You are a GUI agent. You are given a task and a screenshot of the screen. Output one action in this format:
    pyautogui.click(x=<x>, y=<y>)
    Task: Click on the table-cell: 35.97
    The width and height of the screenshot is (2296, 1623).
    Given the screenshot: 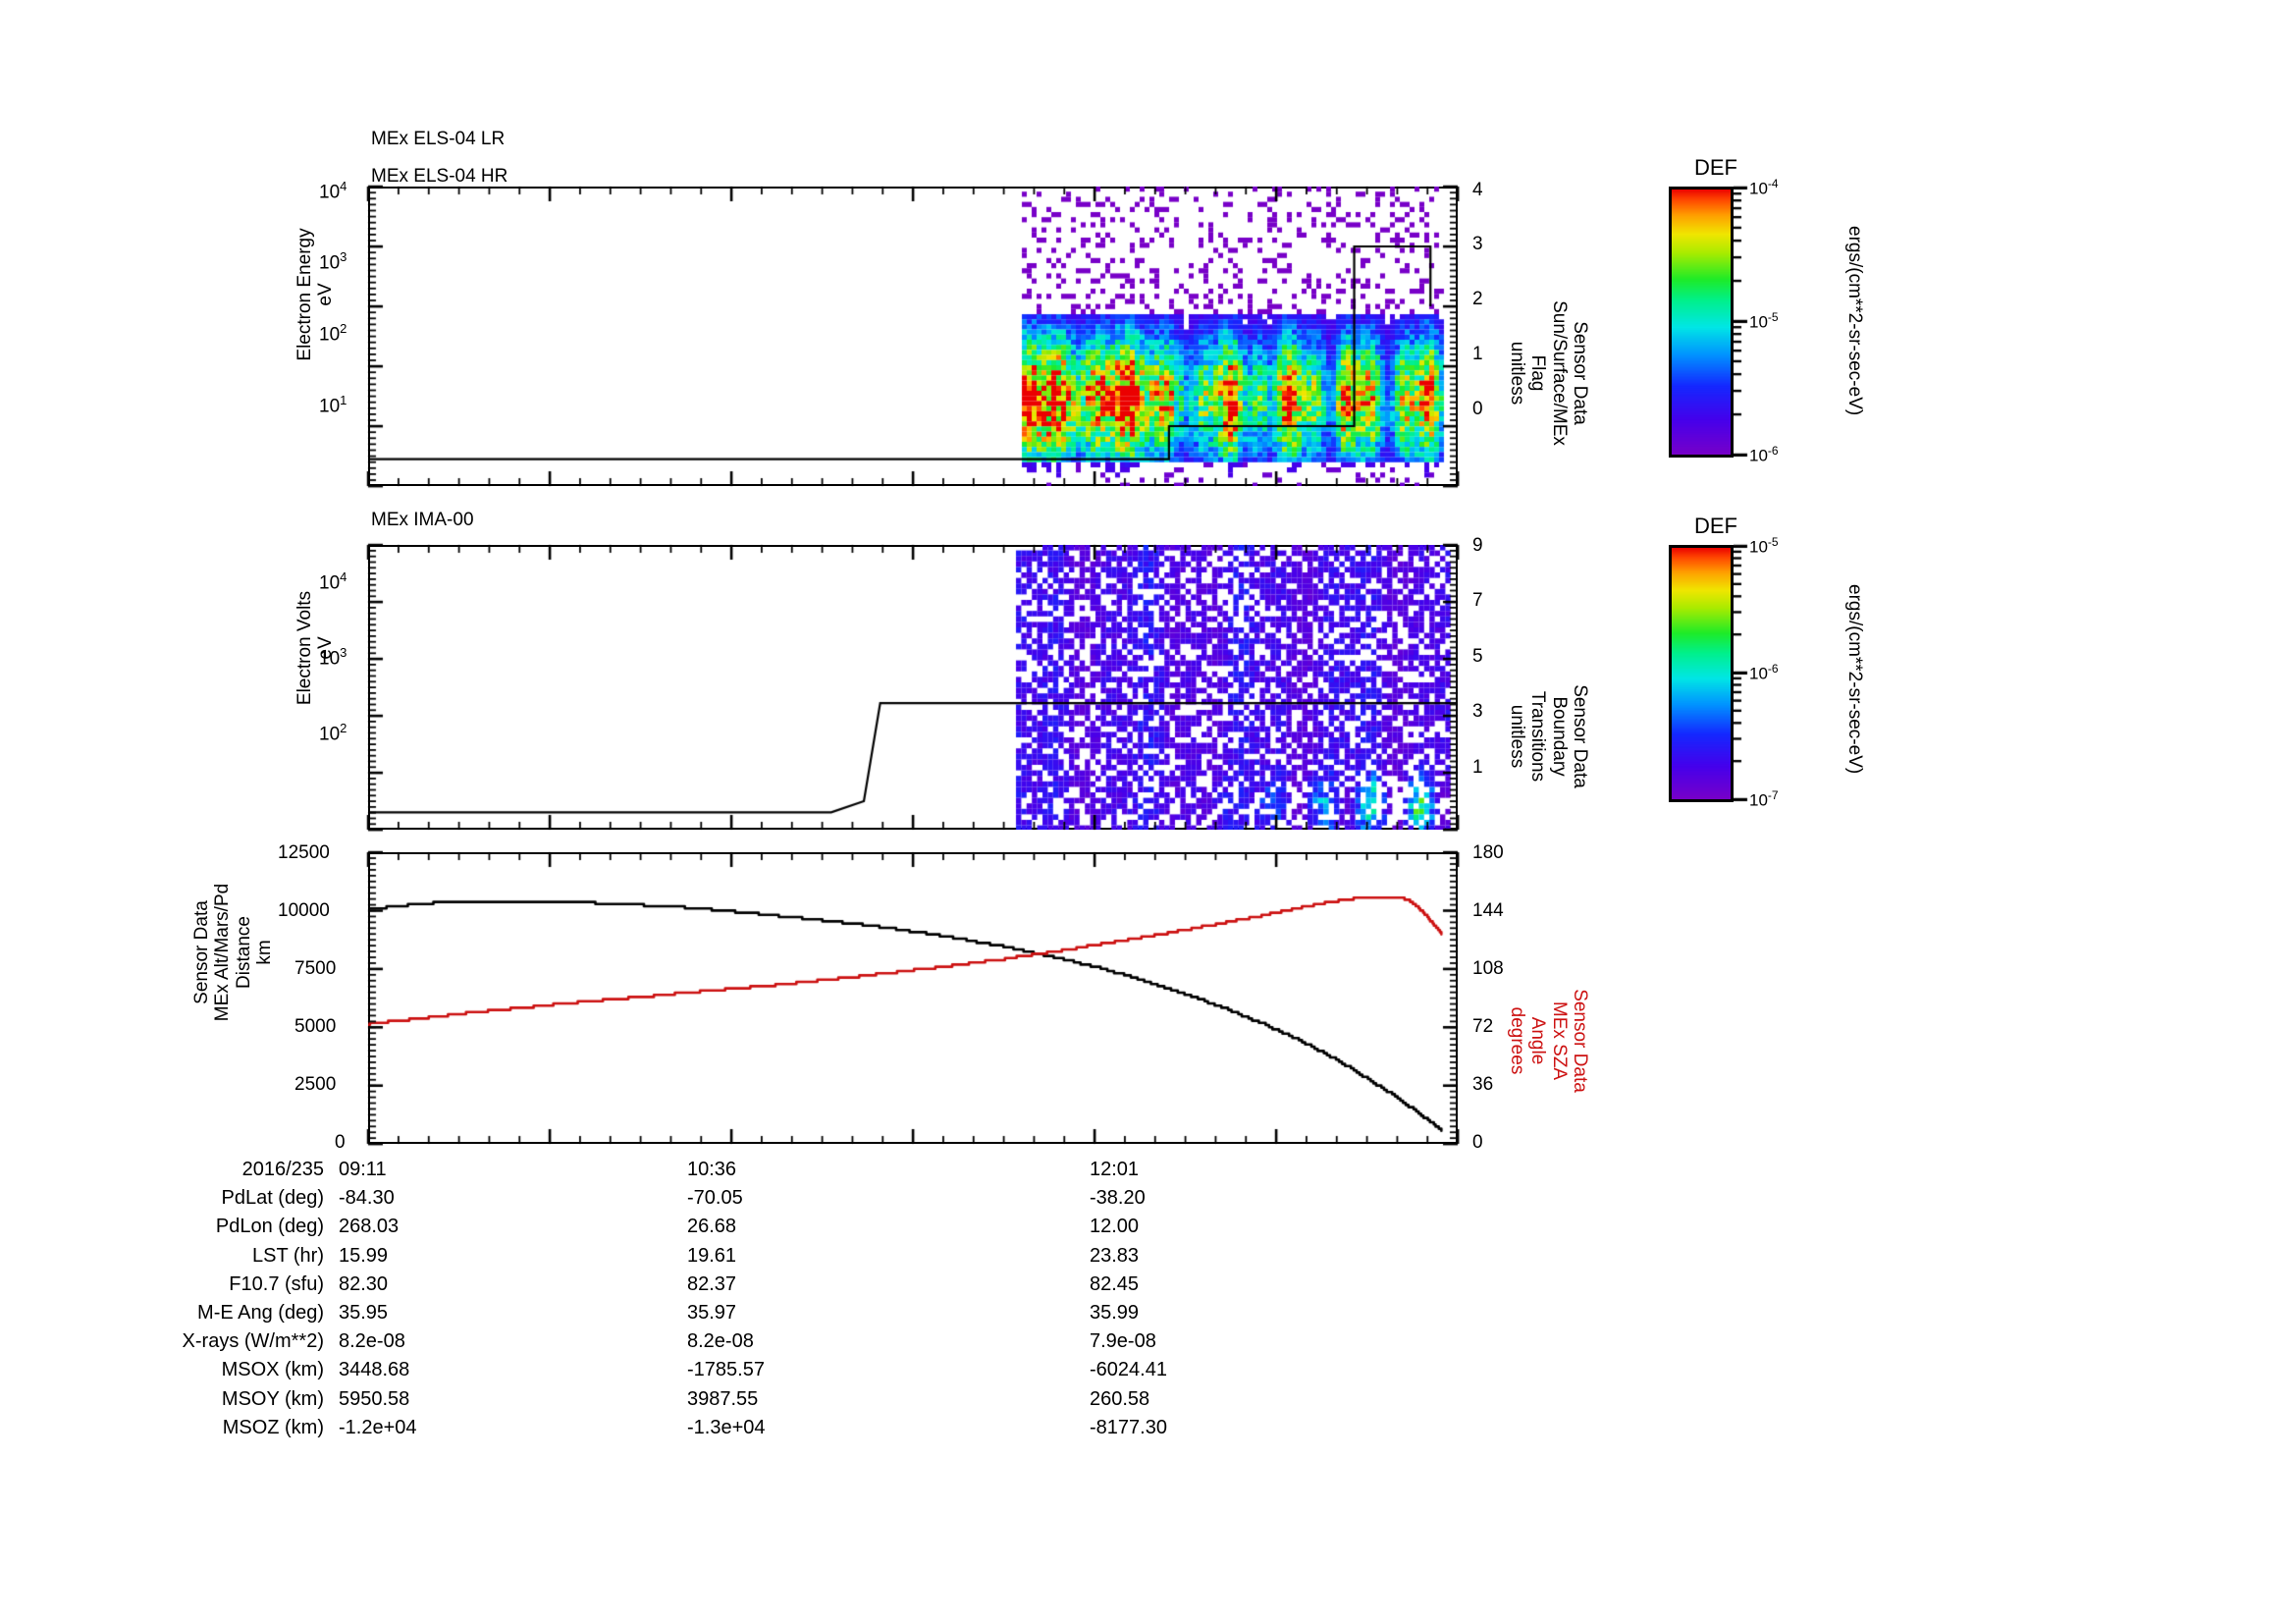 What is the action you would take?
    pyautogui.click(x=712, y=1313)
    